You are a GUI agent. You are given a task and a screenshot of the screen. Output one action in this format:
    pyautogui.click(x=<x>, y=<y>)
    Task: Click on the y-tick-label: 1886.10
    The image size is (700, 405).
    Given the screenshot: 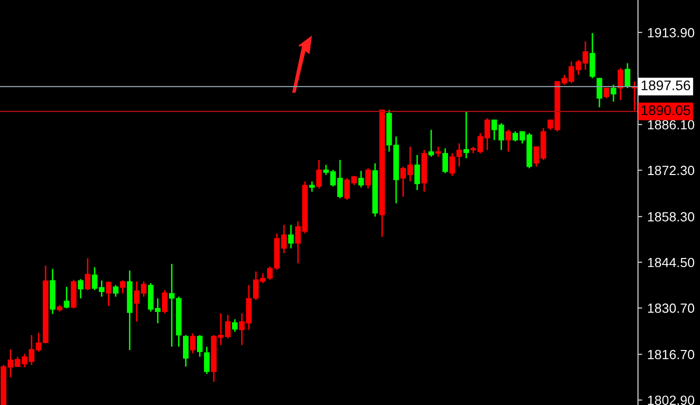 What is the action you would take?
    pyautogui.click(x=671, y=125)
    